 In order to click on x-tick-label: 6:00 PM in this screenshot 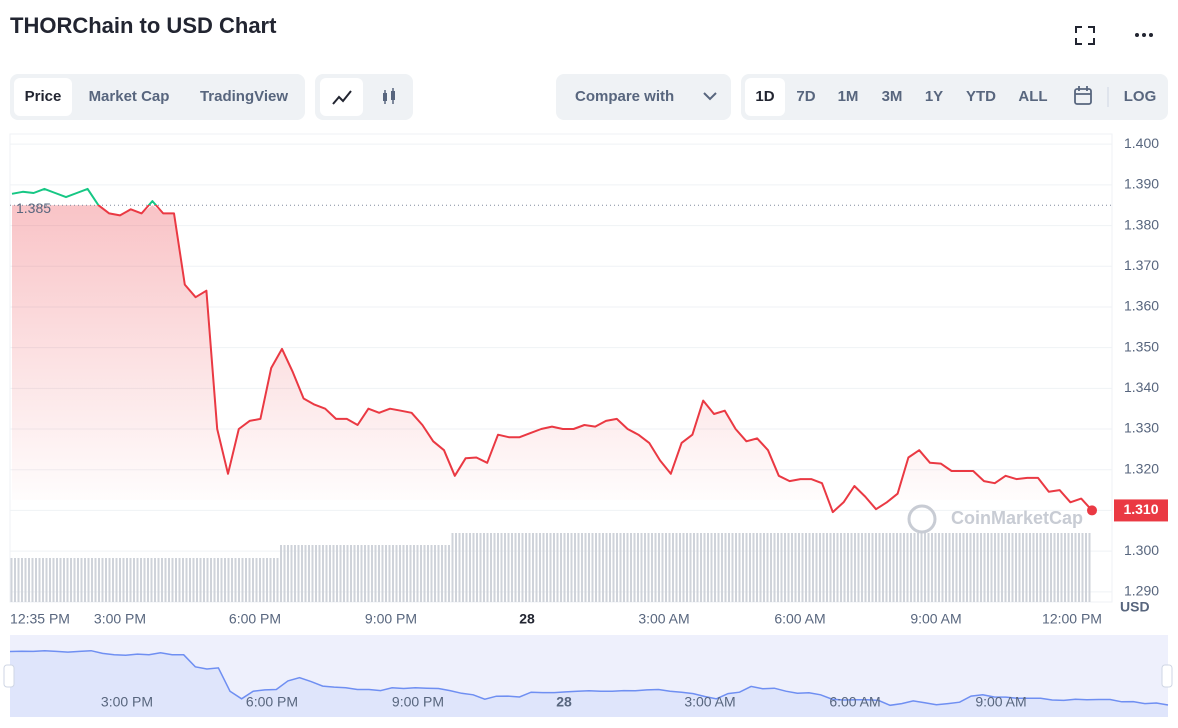, I will do `click(255, 619)`.